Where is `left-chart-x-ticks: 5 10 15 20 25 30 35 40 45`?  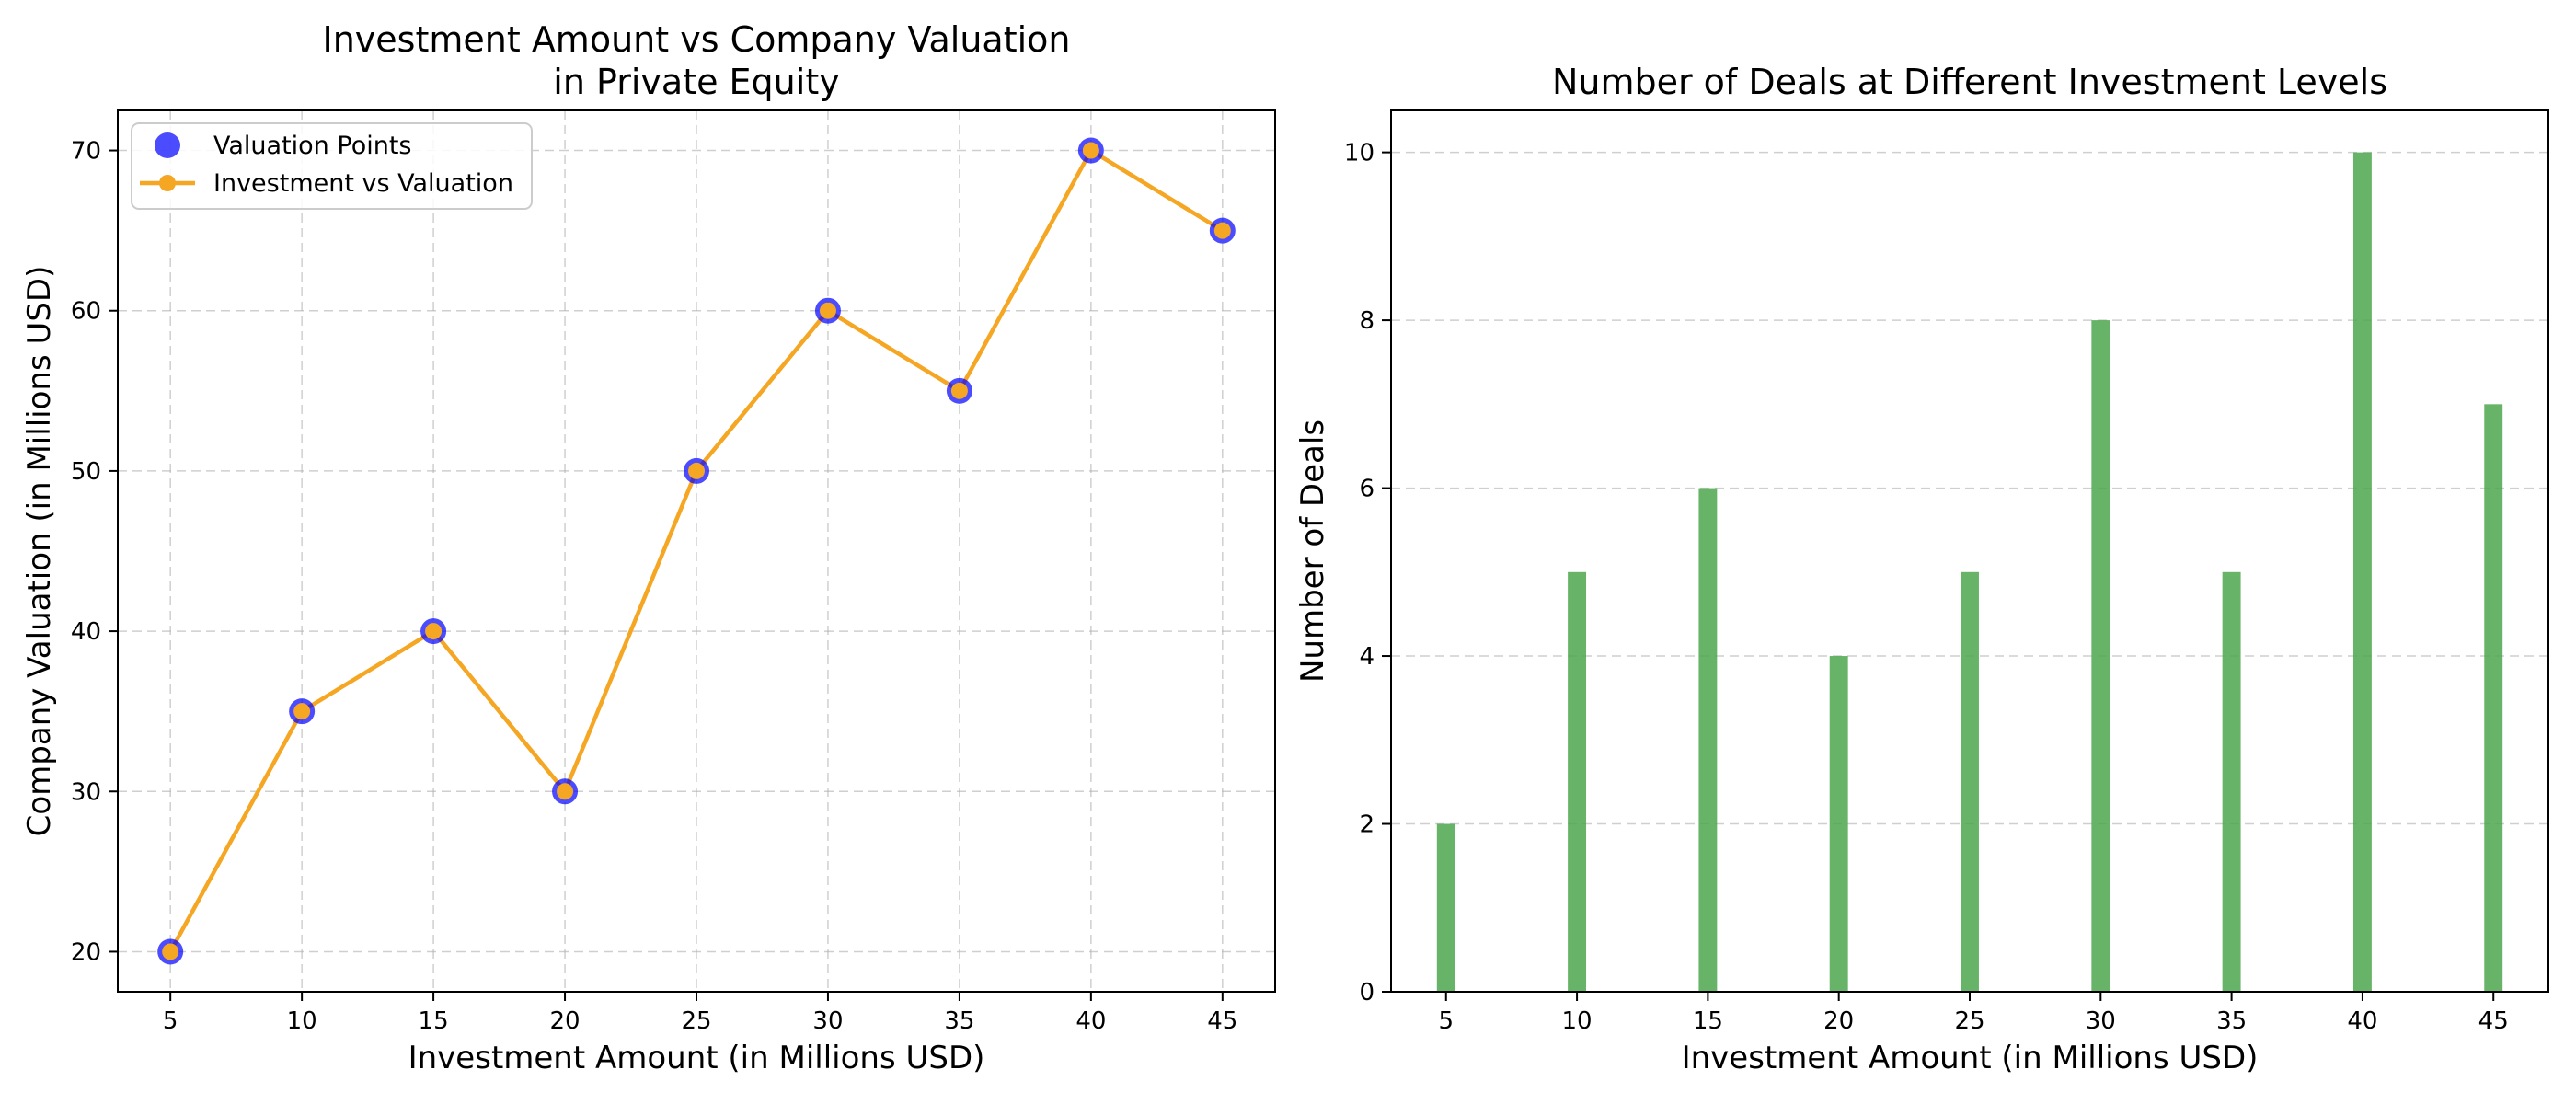 left-chart-x-ticks: 5 10 15 20 25 30 35 40 45 is located at coordinates (700, 1014).